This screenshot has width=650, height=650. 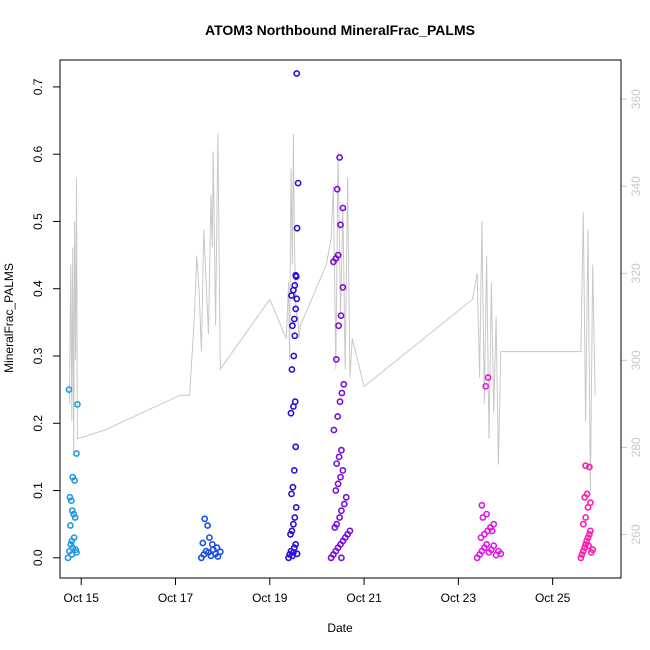 I want to click on y-tick-label: 0.3, so click(x=38, y=355).